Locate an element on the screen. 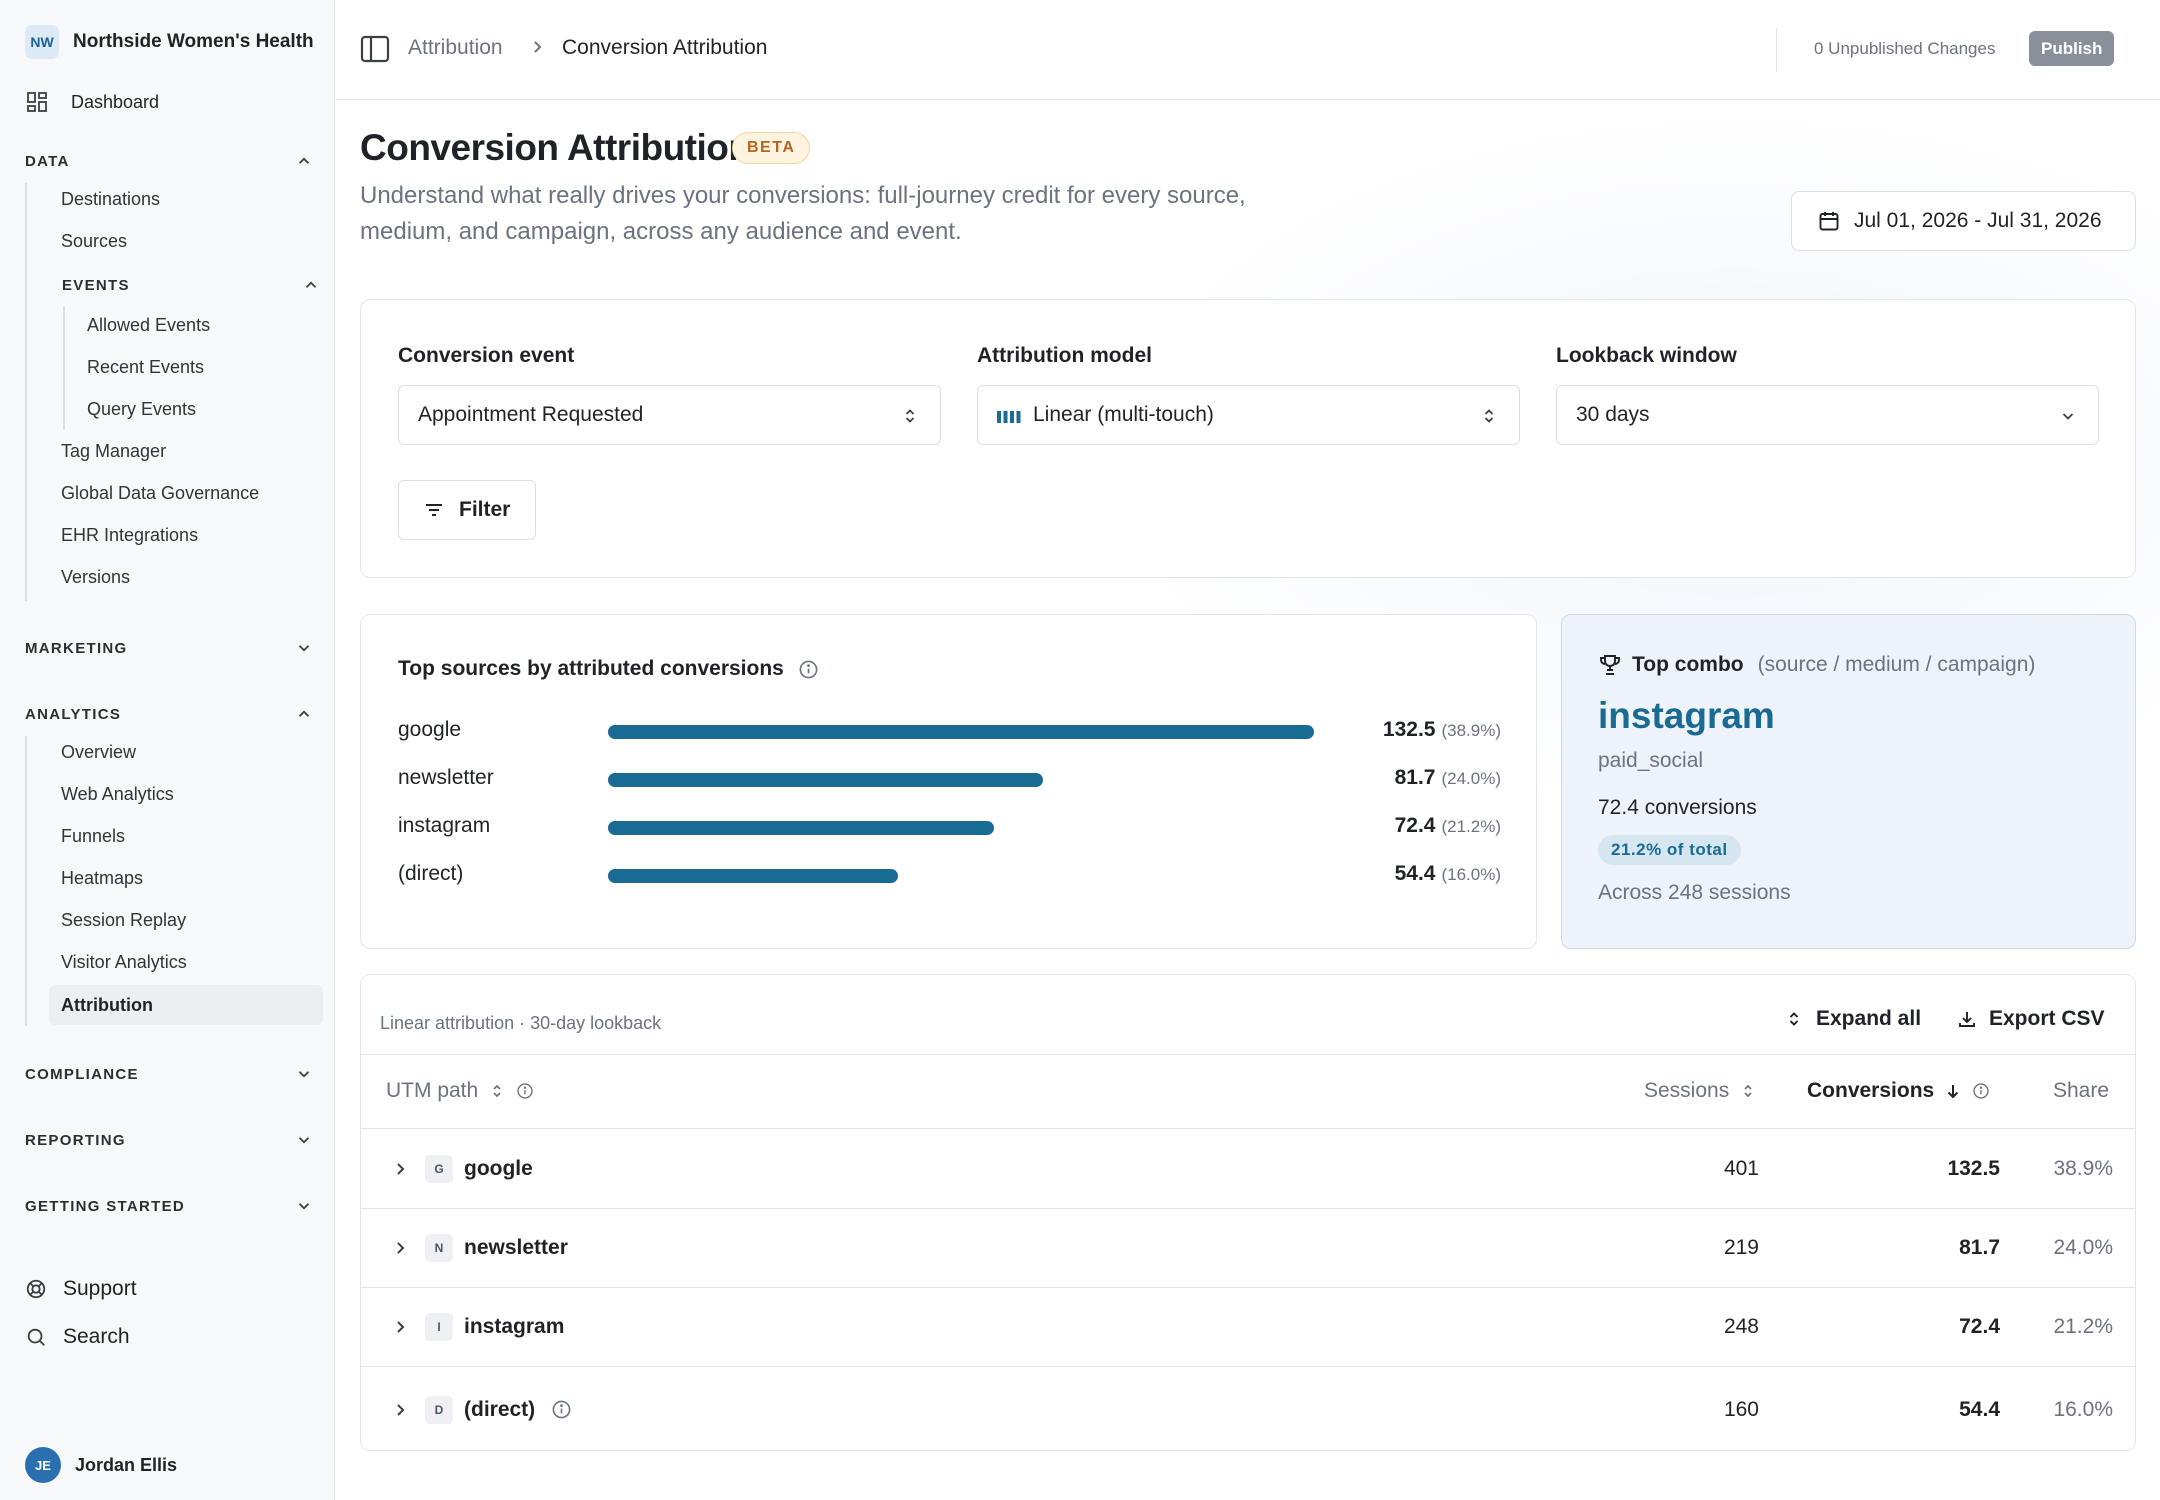  section-getting-started-label: GETTING STARTED is located at coordinates (105, 1206).